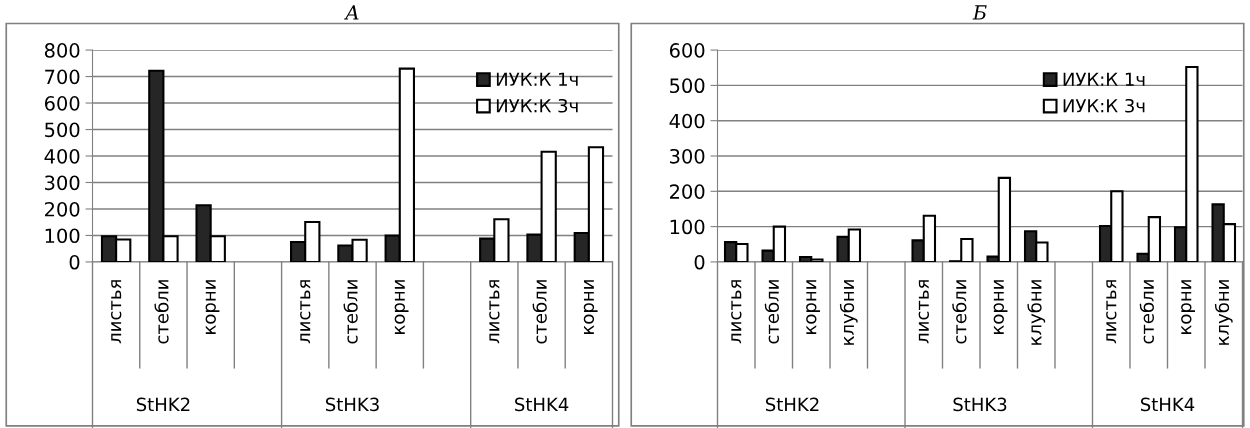  I want to click on chart-title: А, so click(351, 12).